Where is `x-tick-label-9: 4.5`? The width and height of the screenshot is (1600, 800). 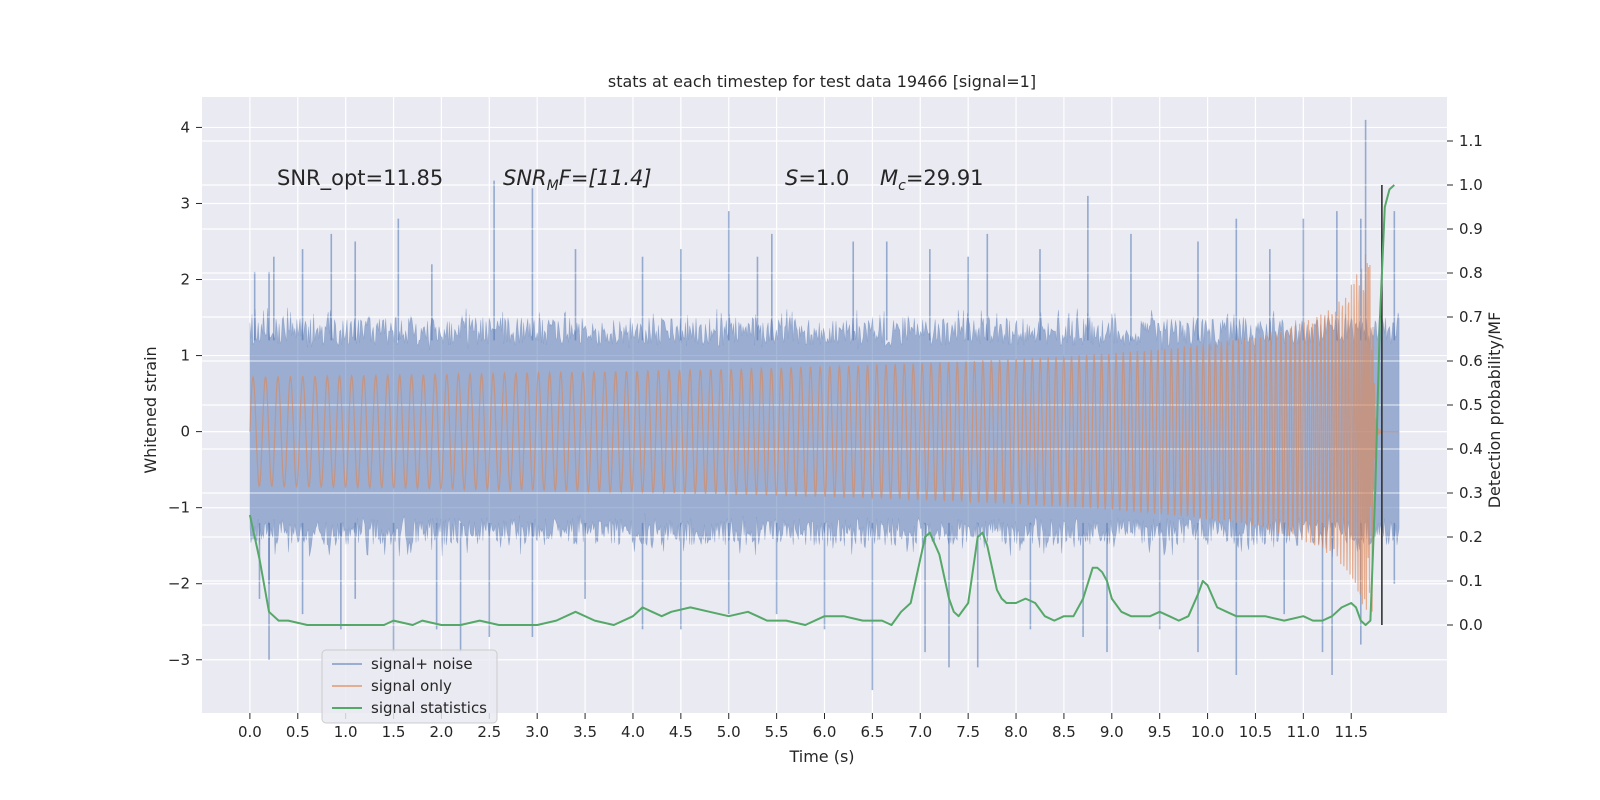
x-tick-label-9: 4.5 is located at coordinates (681, 732).